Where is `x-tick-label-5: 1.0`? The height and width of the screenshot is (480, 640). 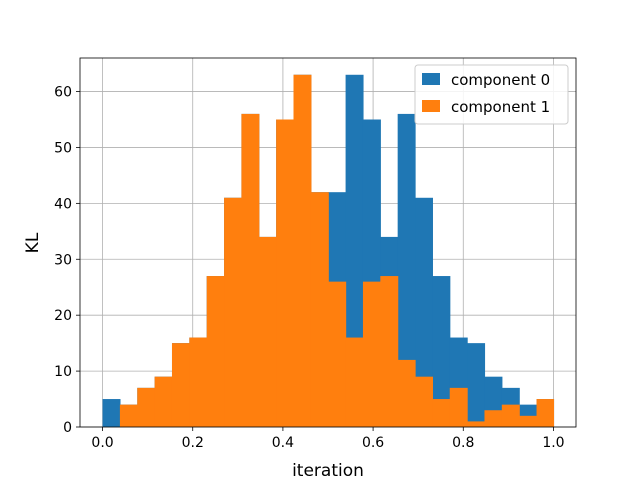
x-tick-label-5: 1.0 is located at coordinates (553, 443).